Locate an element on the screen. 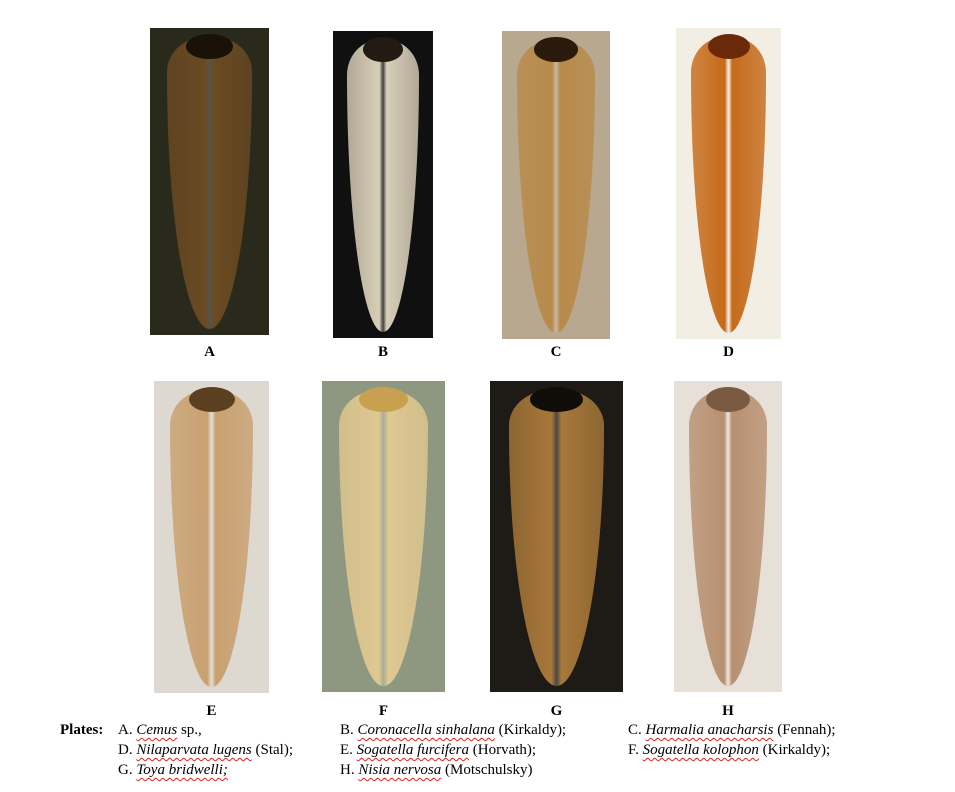 Image resolution: width=955 pixels, height=792 pixels. plate-photo-g is located at coordinates (556, 536).